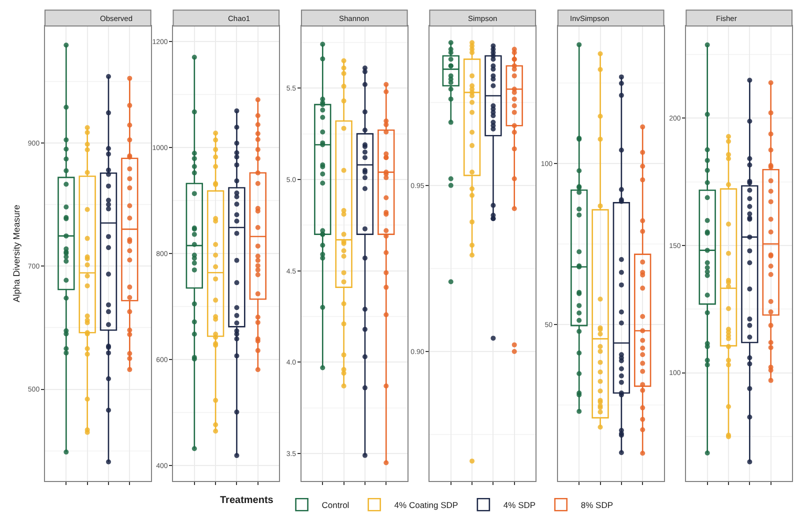  Describe the element at coordinates (519, 505) in the screenshot. I see `legend-label: 4% SDP` at that location.